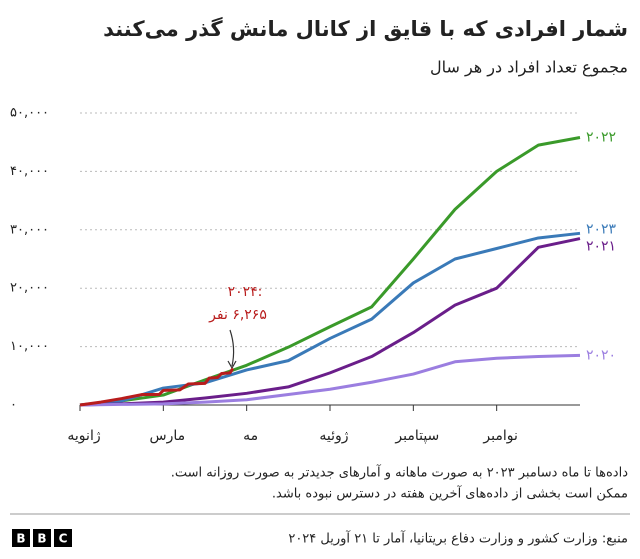 Image resolution: width=640 pixels, height=559 pixels. I want to click on y-tick-label: ۰, so click(13, 405).